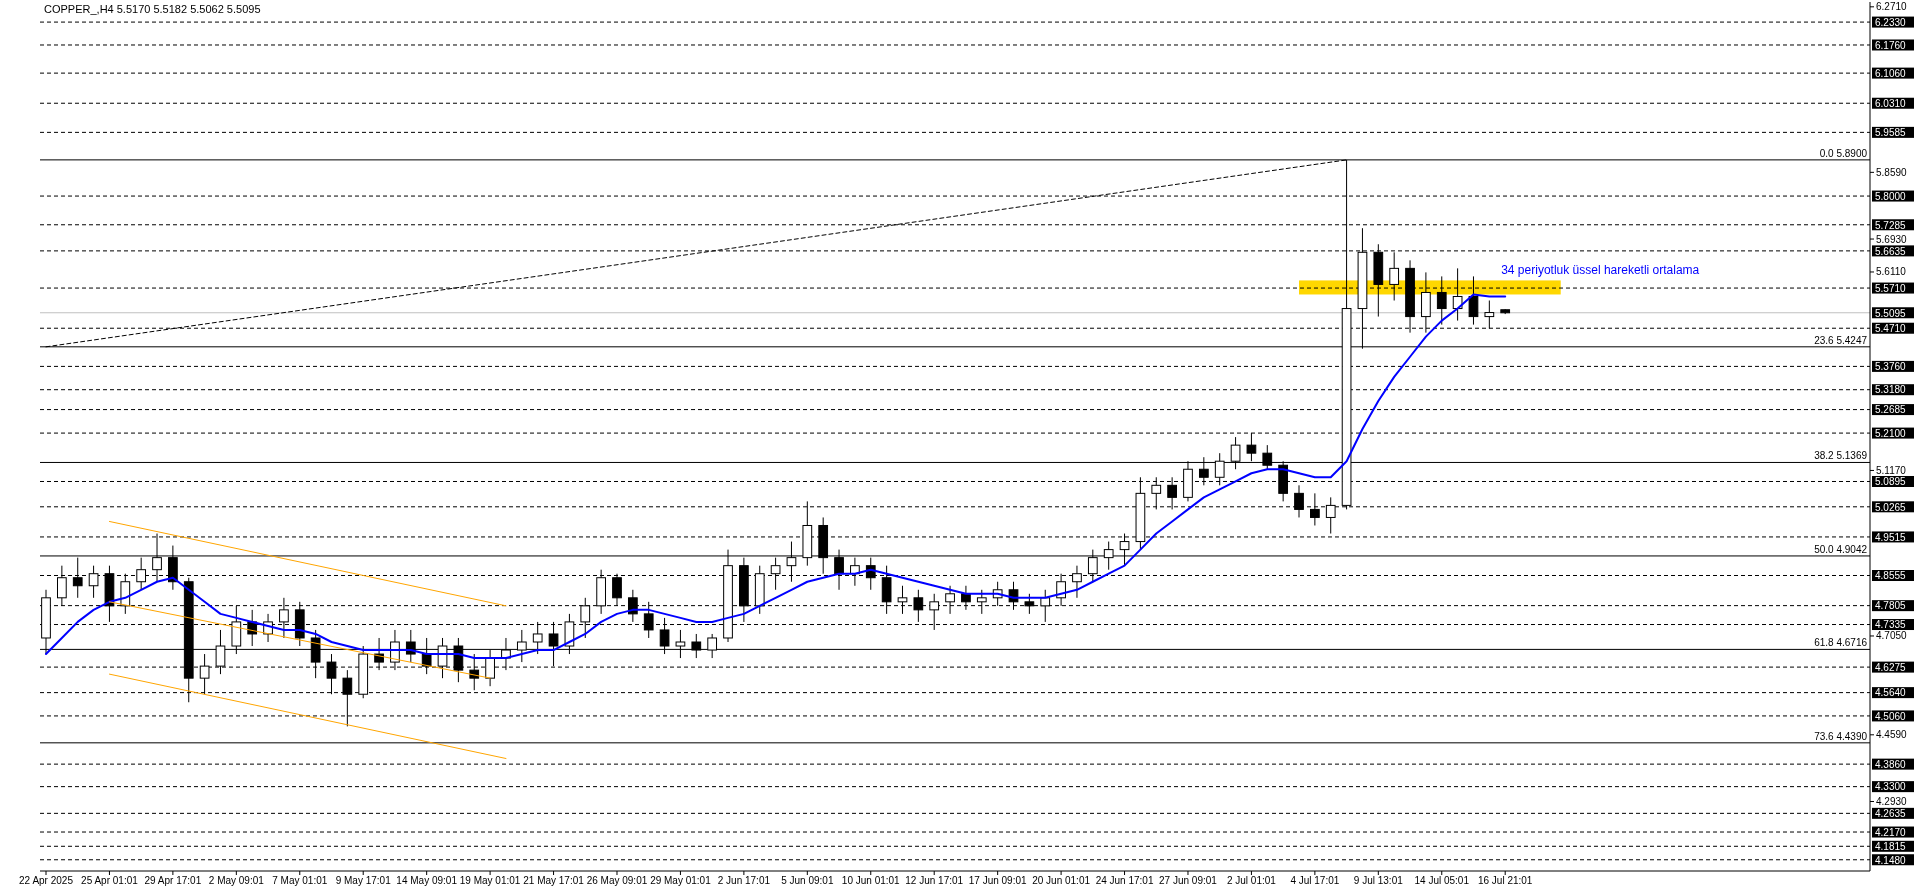 The image size is (1916, 888). What do you see at coordinates (152, 9) in the screenshot?
I see `chart-title: COPPER_,H4 5.5170 5.5182 5.5062 5.5095` at bounding box center [152, 9].